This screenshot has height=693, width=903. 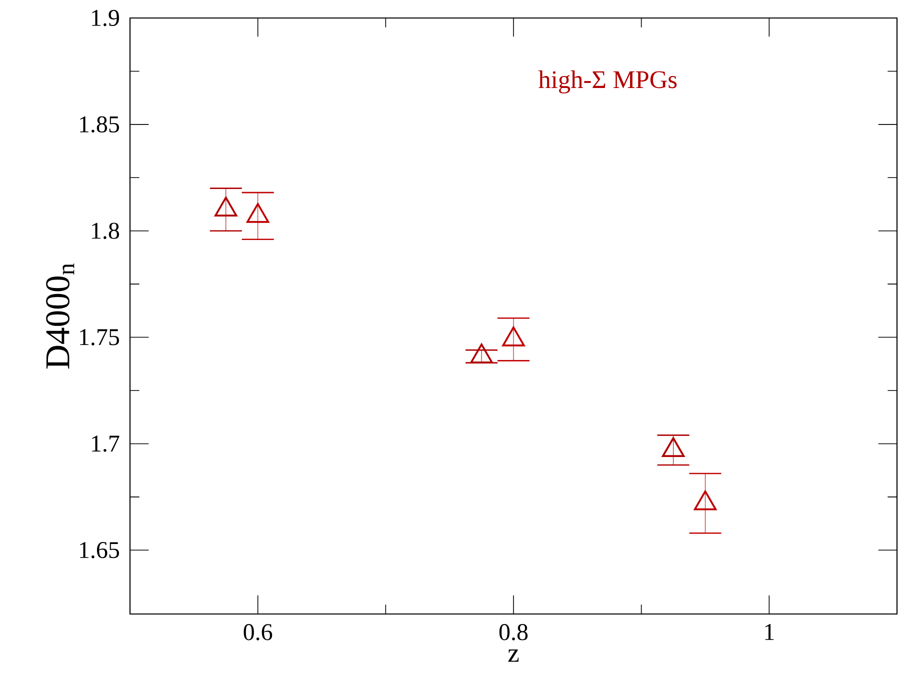 I want to click on x-tick-label: 0.6, so click(x=258, y=632).